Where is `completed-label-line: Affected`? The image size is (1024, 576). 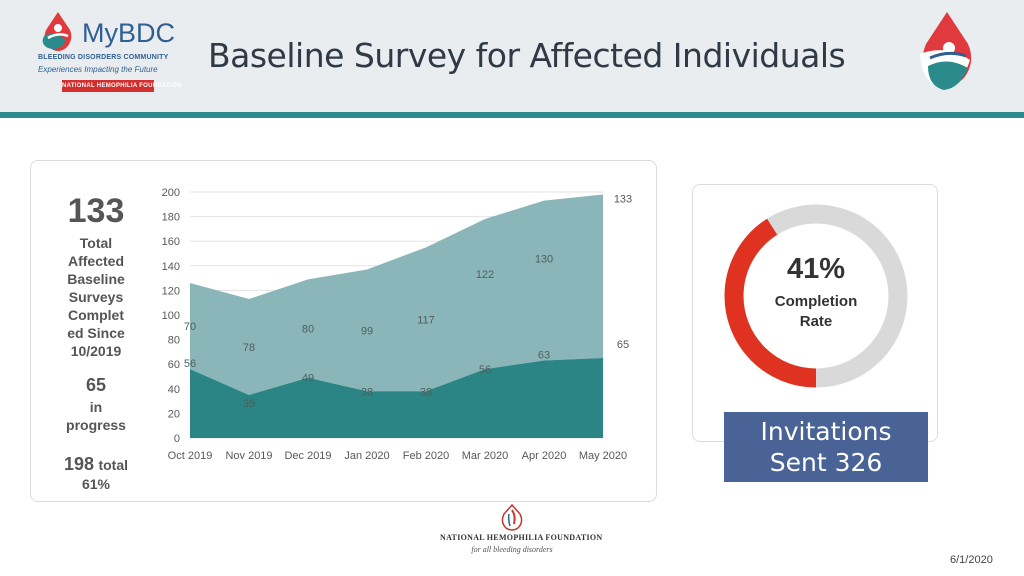
completed-label-line: Affected is located at coordinates (95, 261).